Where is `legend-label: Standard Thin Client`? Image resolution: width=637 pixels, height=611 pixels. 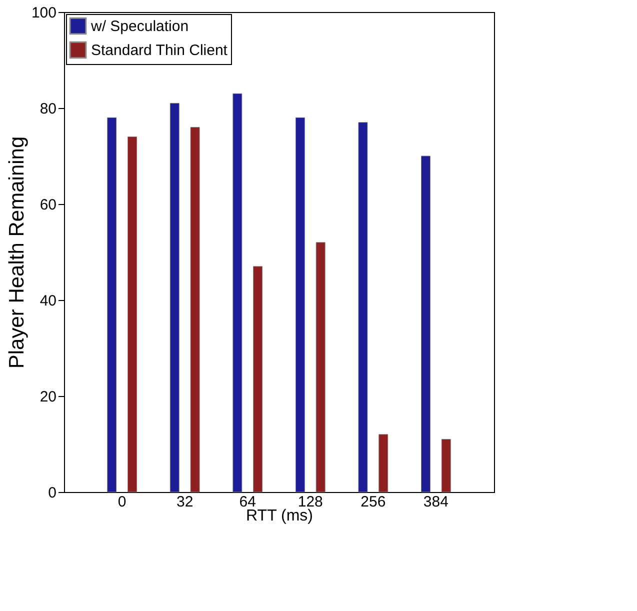 legend-label: Standard Thin Client is located at coordinates (159, 50).